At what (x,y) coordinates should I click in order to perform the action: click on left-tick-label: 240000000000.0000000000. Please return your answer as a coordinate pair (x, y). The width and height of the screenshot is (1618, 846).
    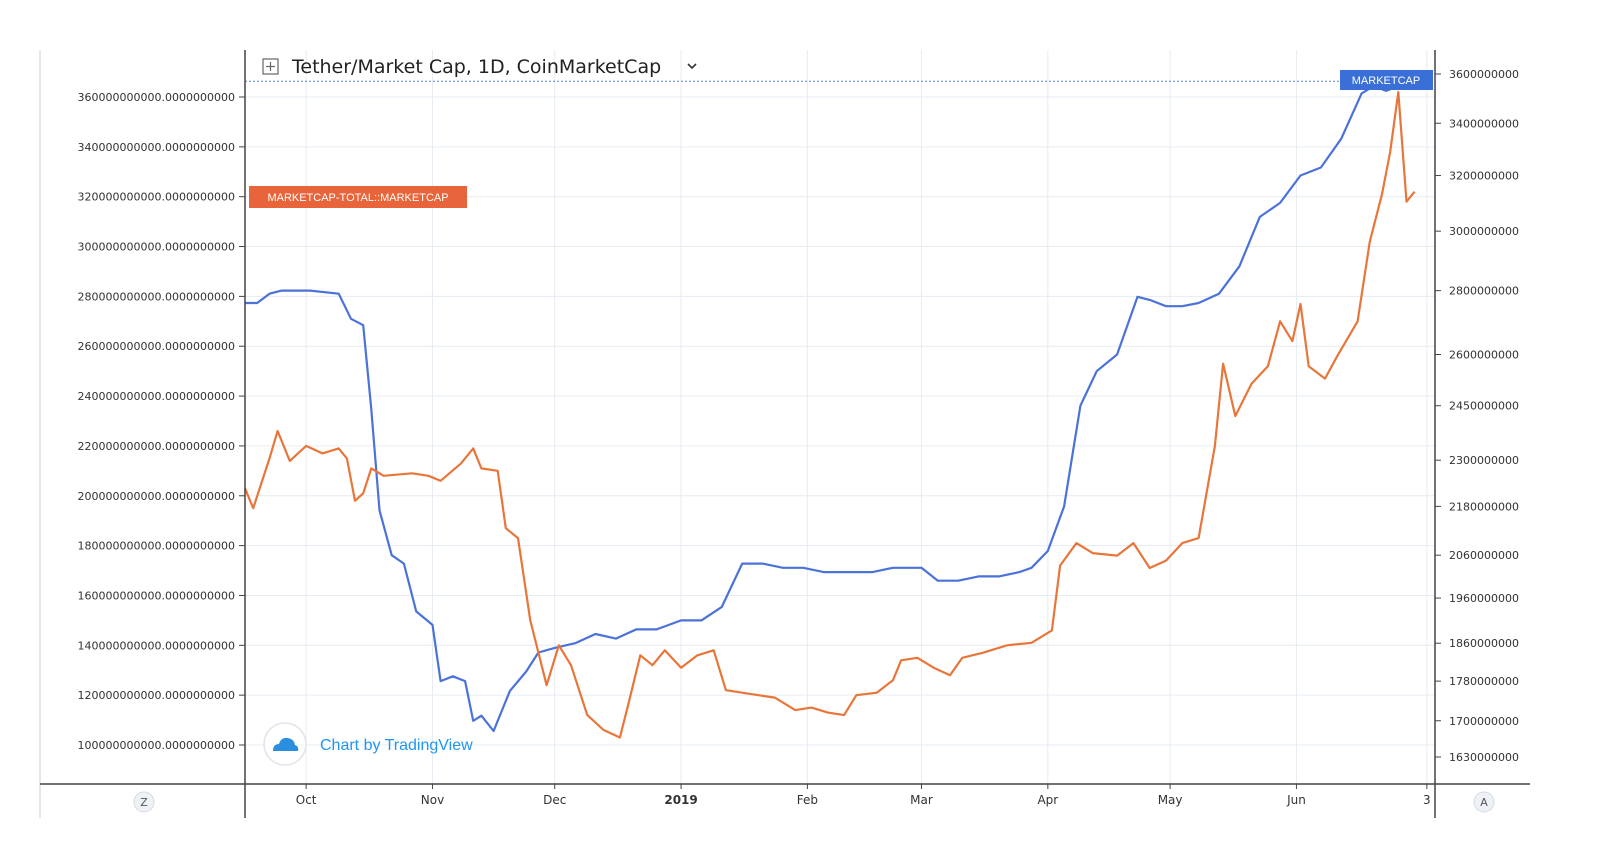
    Looking at the image, I should click on (156, 396).